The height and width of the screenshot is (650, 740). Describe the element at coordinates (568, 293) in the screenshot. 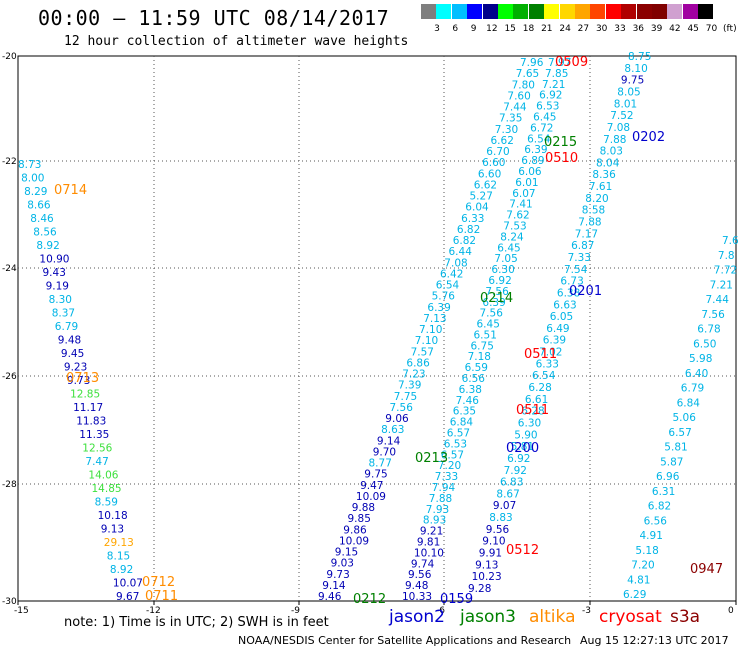

I see `wave-height-value: 6.38` at that location.